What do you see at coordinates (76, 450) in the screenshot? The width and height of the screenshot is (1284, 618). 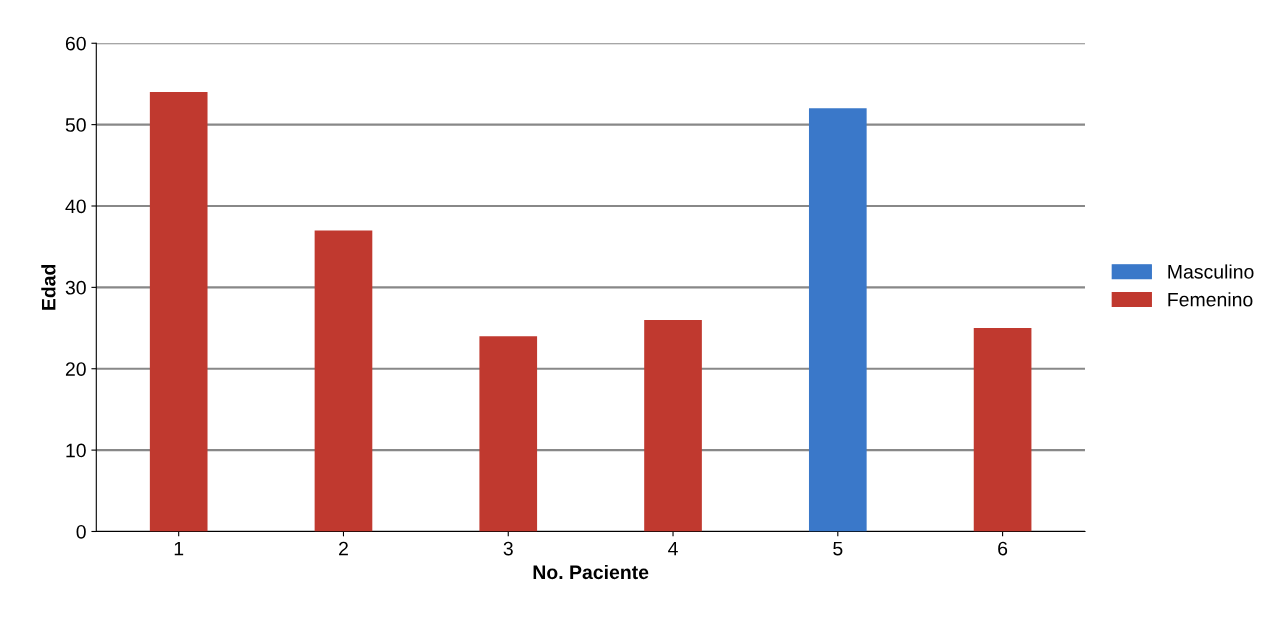 I see `y-tick-label: 10` at bounding box center [76, 450].